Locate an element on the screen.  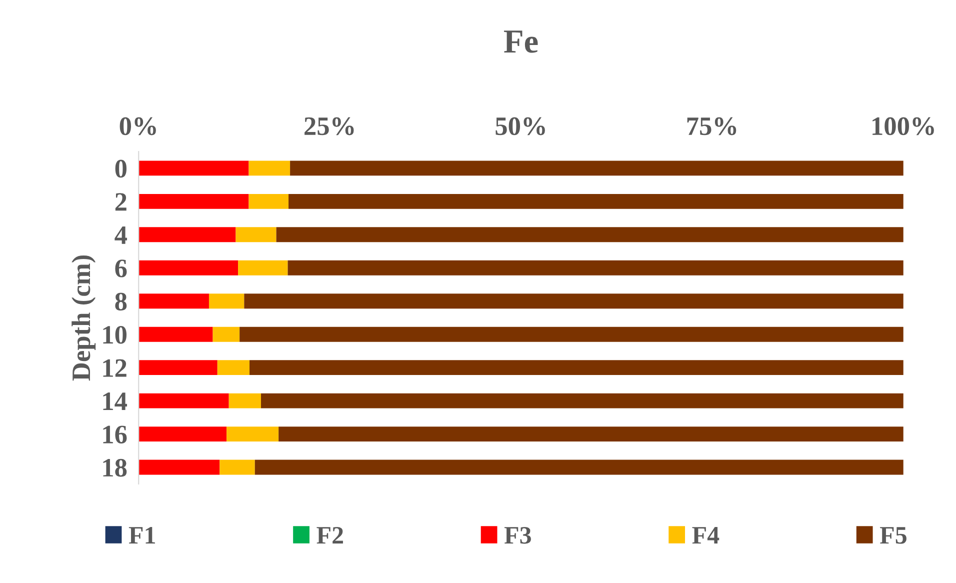
x-tick-label: 0% is located at coordinates (138, 126).